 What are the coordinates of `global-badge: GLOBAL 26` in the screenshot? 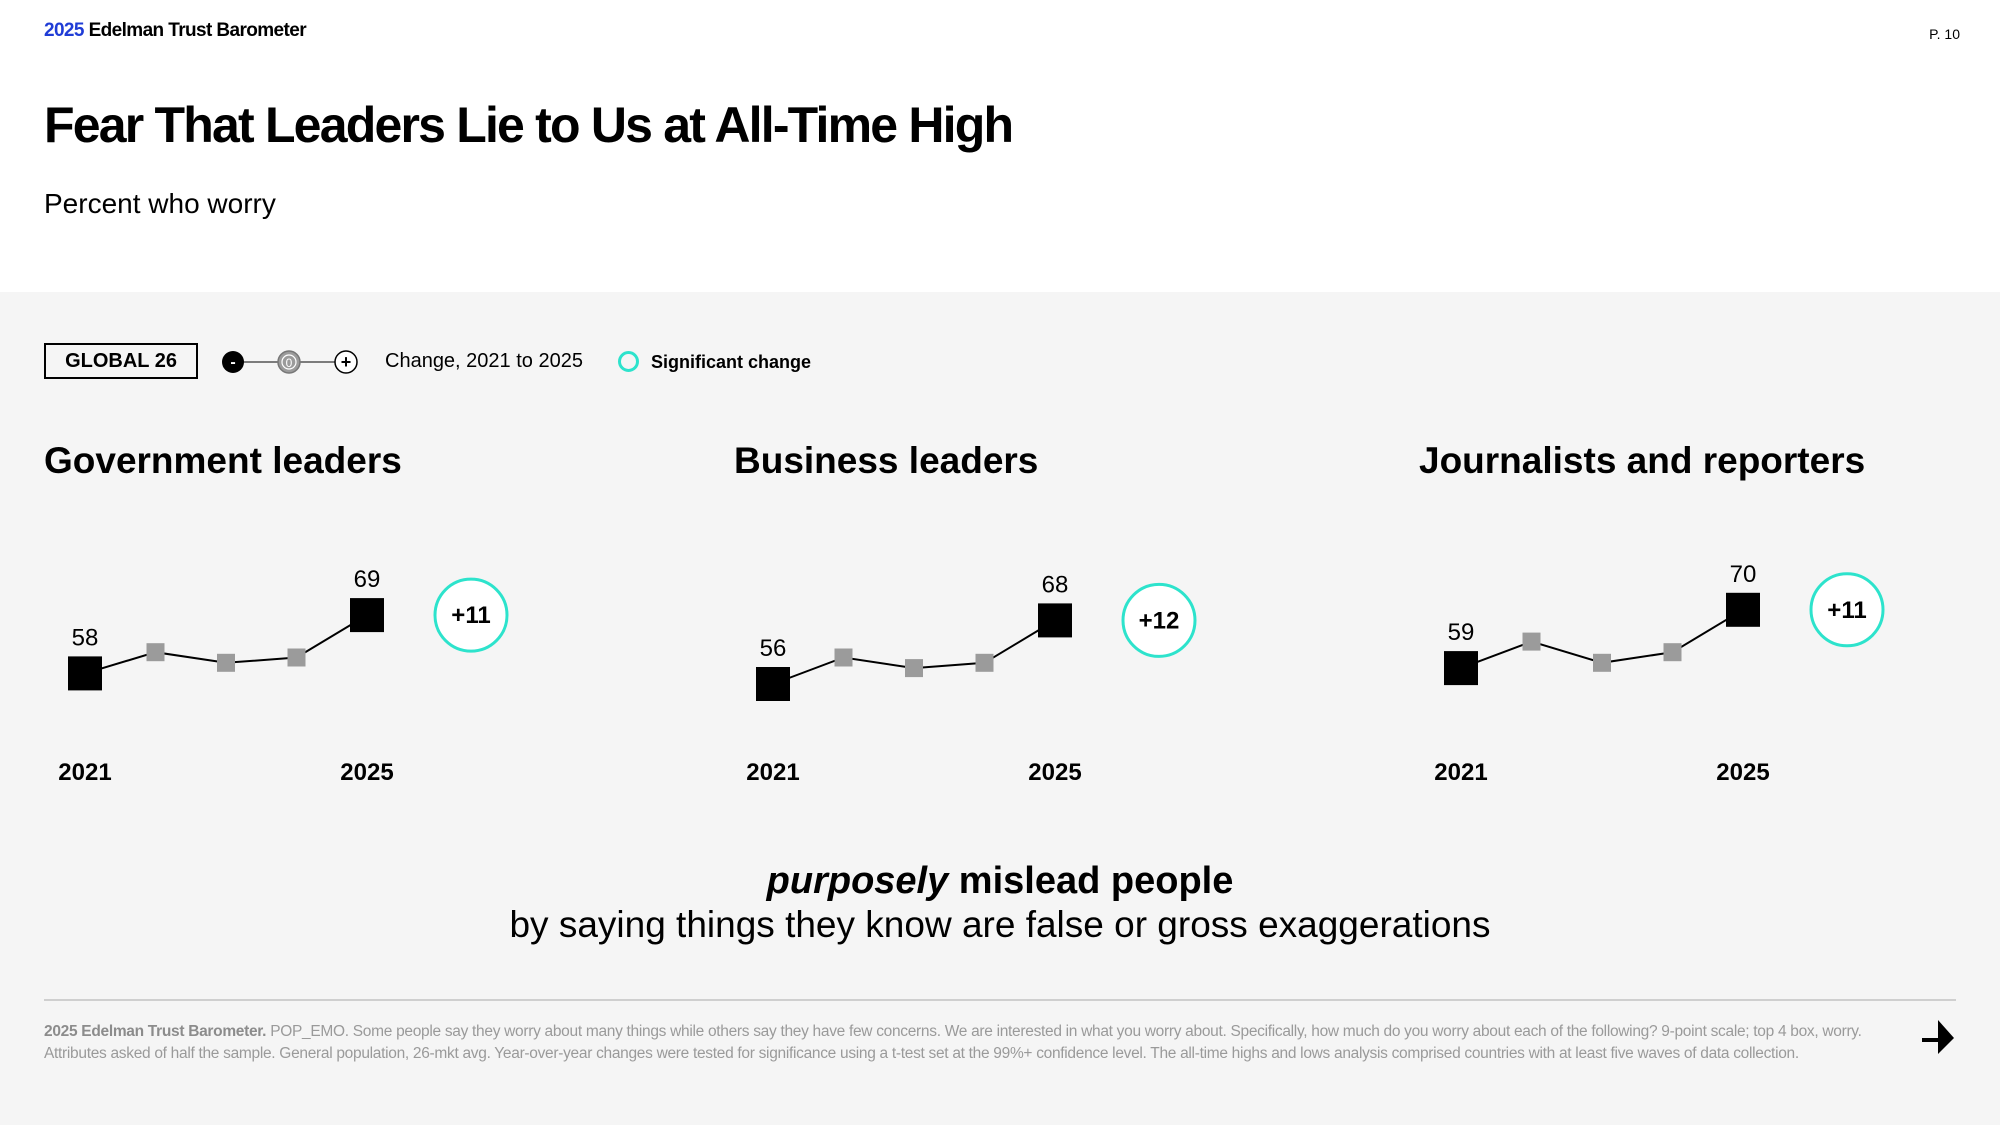 It's located at (121, 361).